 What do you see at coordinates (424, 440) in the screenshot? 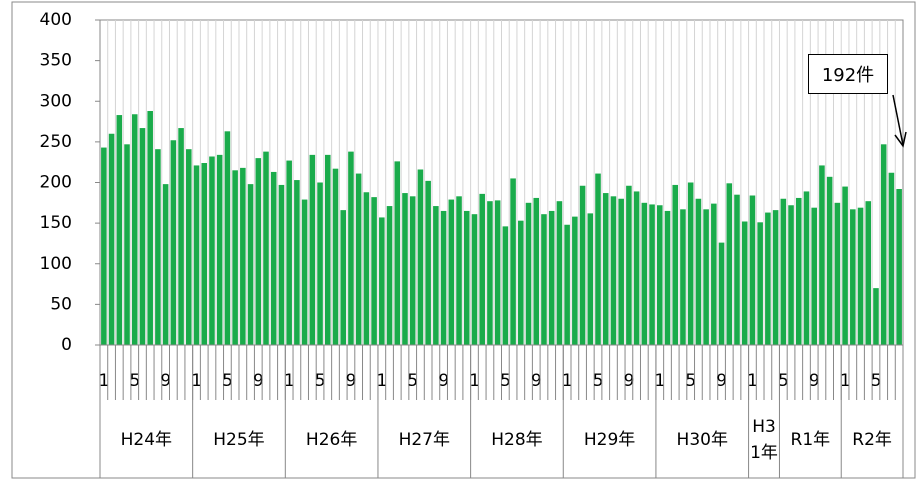
I see `group-label: H27年` at bounding box center [424, 440].